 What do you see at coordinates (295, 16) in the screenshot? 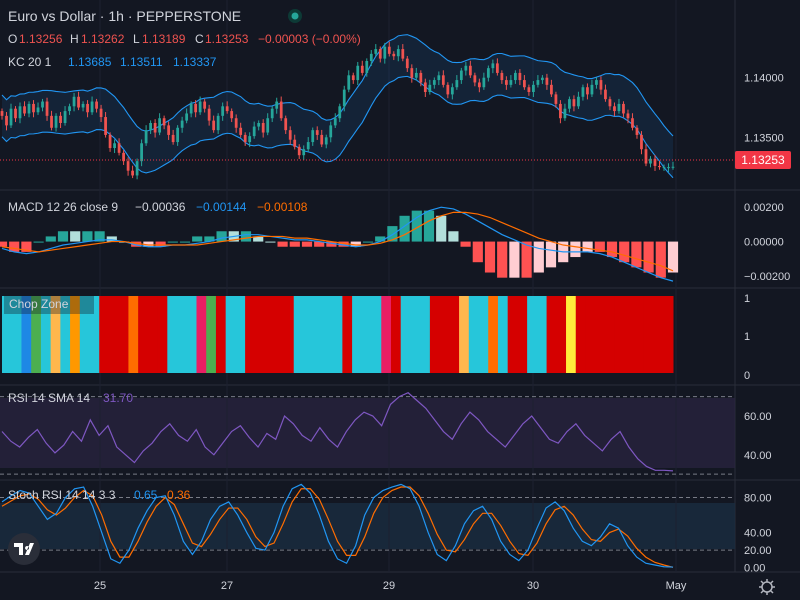
I see `market-status-dot` at bounding box center [295, 16].